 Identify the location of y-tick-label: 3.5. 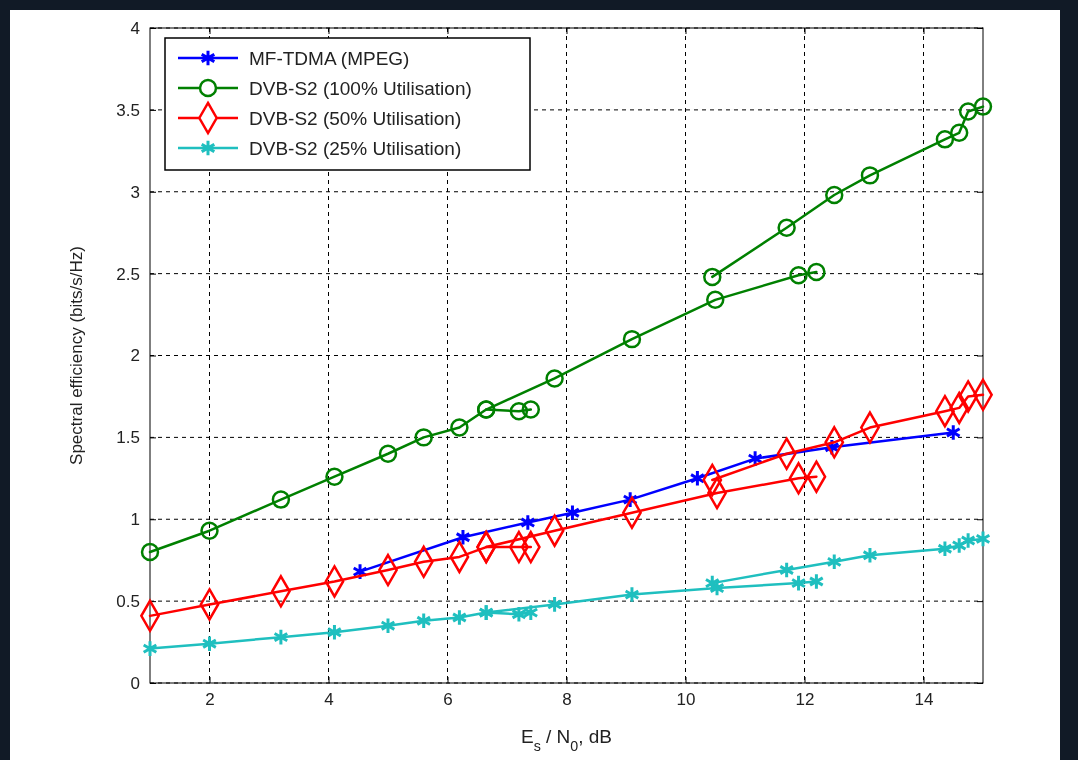
(128, 110).